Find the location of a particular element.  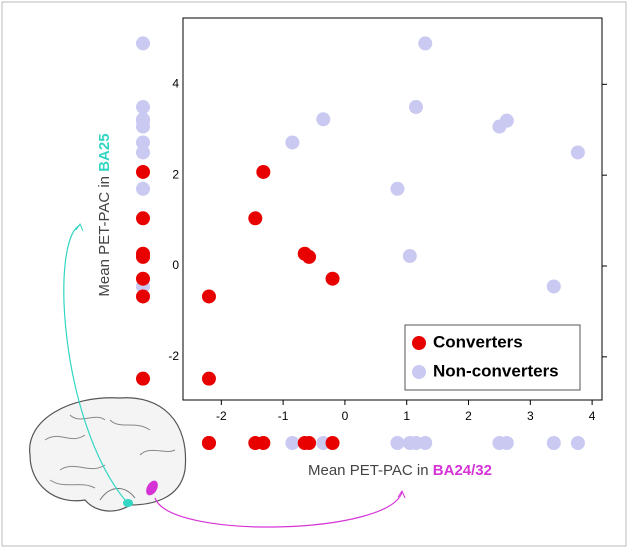

y-tick-label: -2 is located at coordinates (173, 356).